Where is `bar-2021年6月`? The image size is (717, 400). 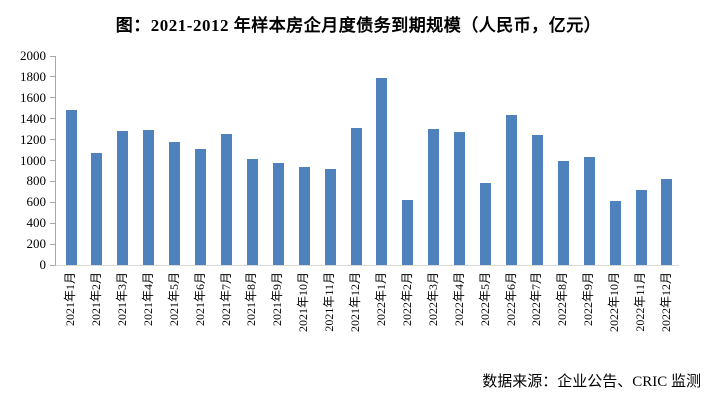 bar-2021年6月 is located at coordinates (201, 207).